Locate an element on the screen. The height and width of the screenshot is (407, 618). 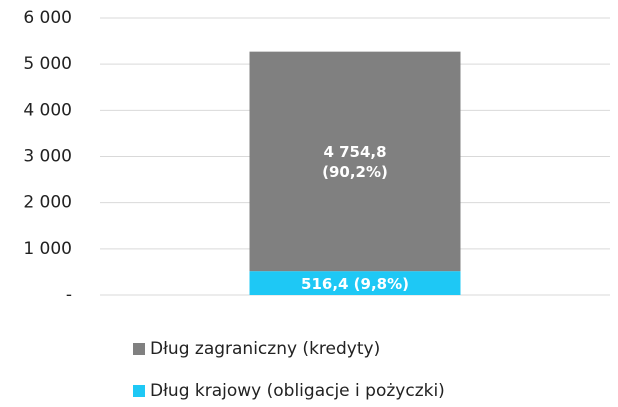
y-tick-label: 4 000 is located at coordinates (47, 110).